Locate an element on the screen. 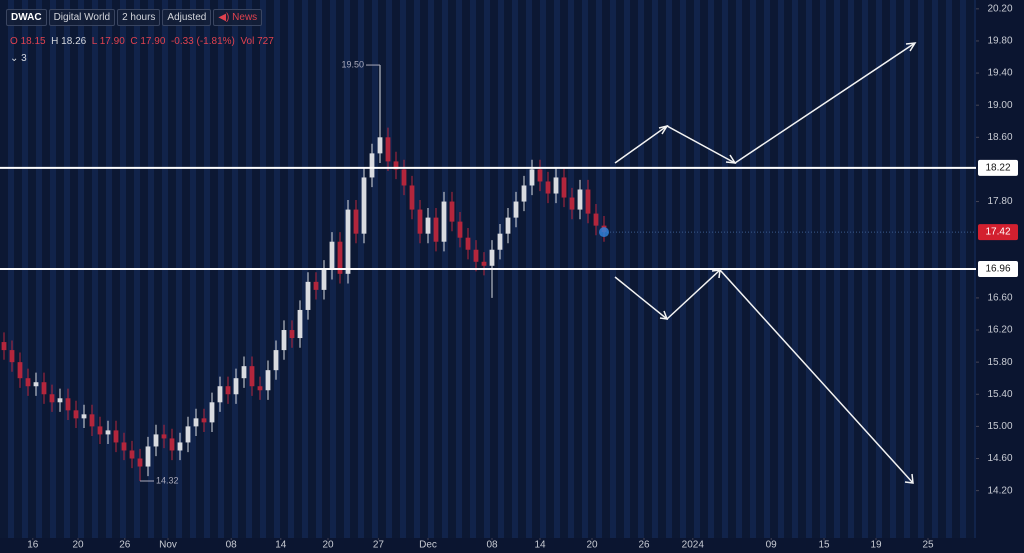 The image size is (1024, 553). l-value: 17.90 is located at coordinates (112, 41).